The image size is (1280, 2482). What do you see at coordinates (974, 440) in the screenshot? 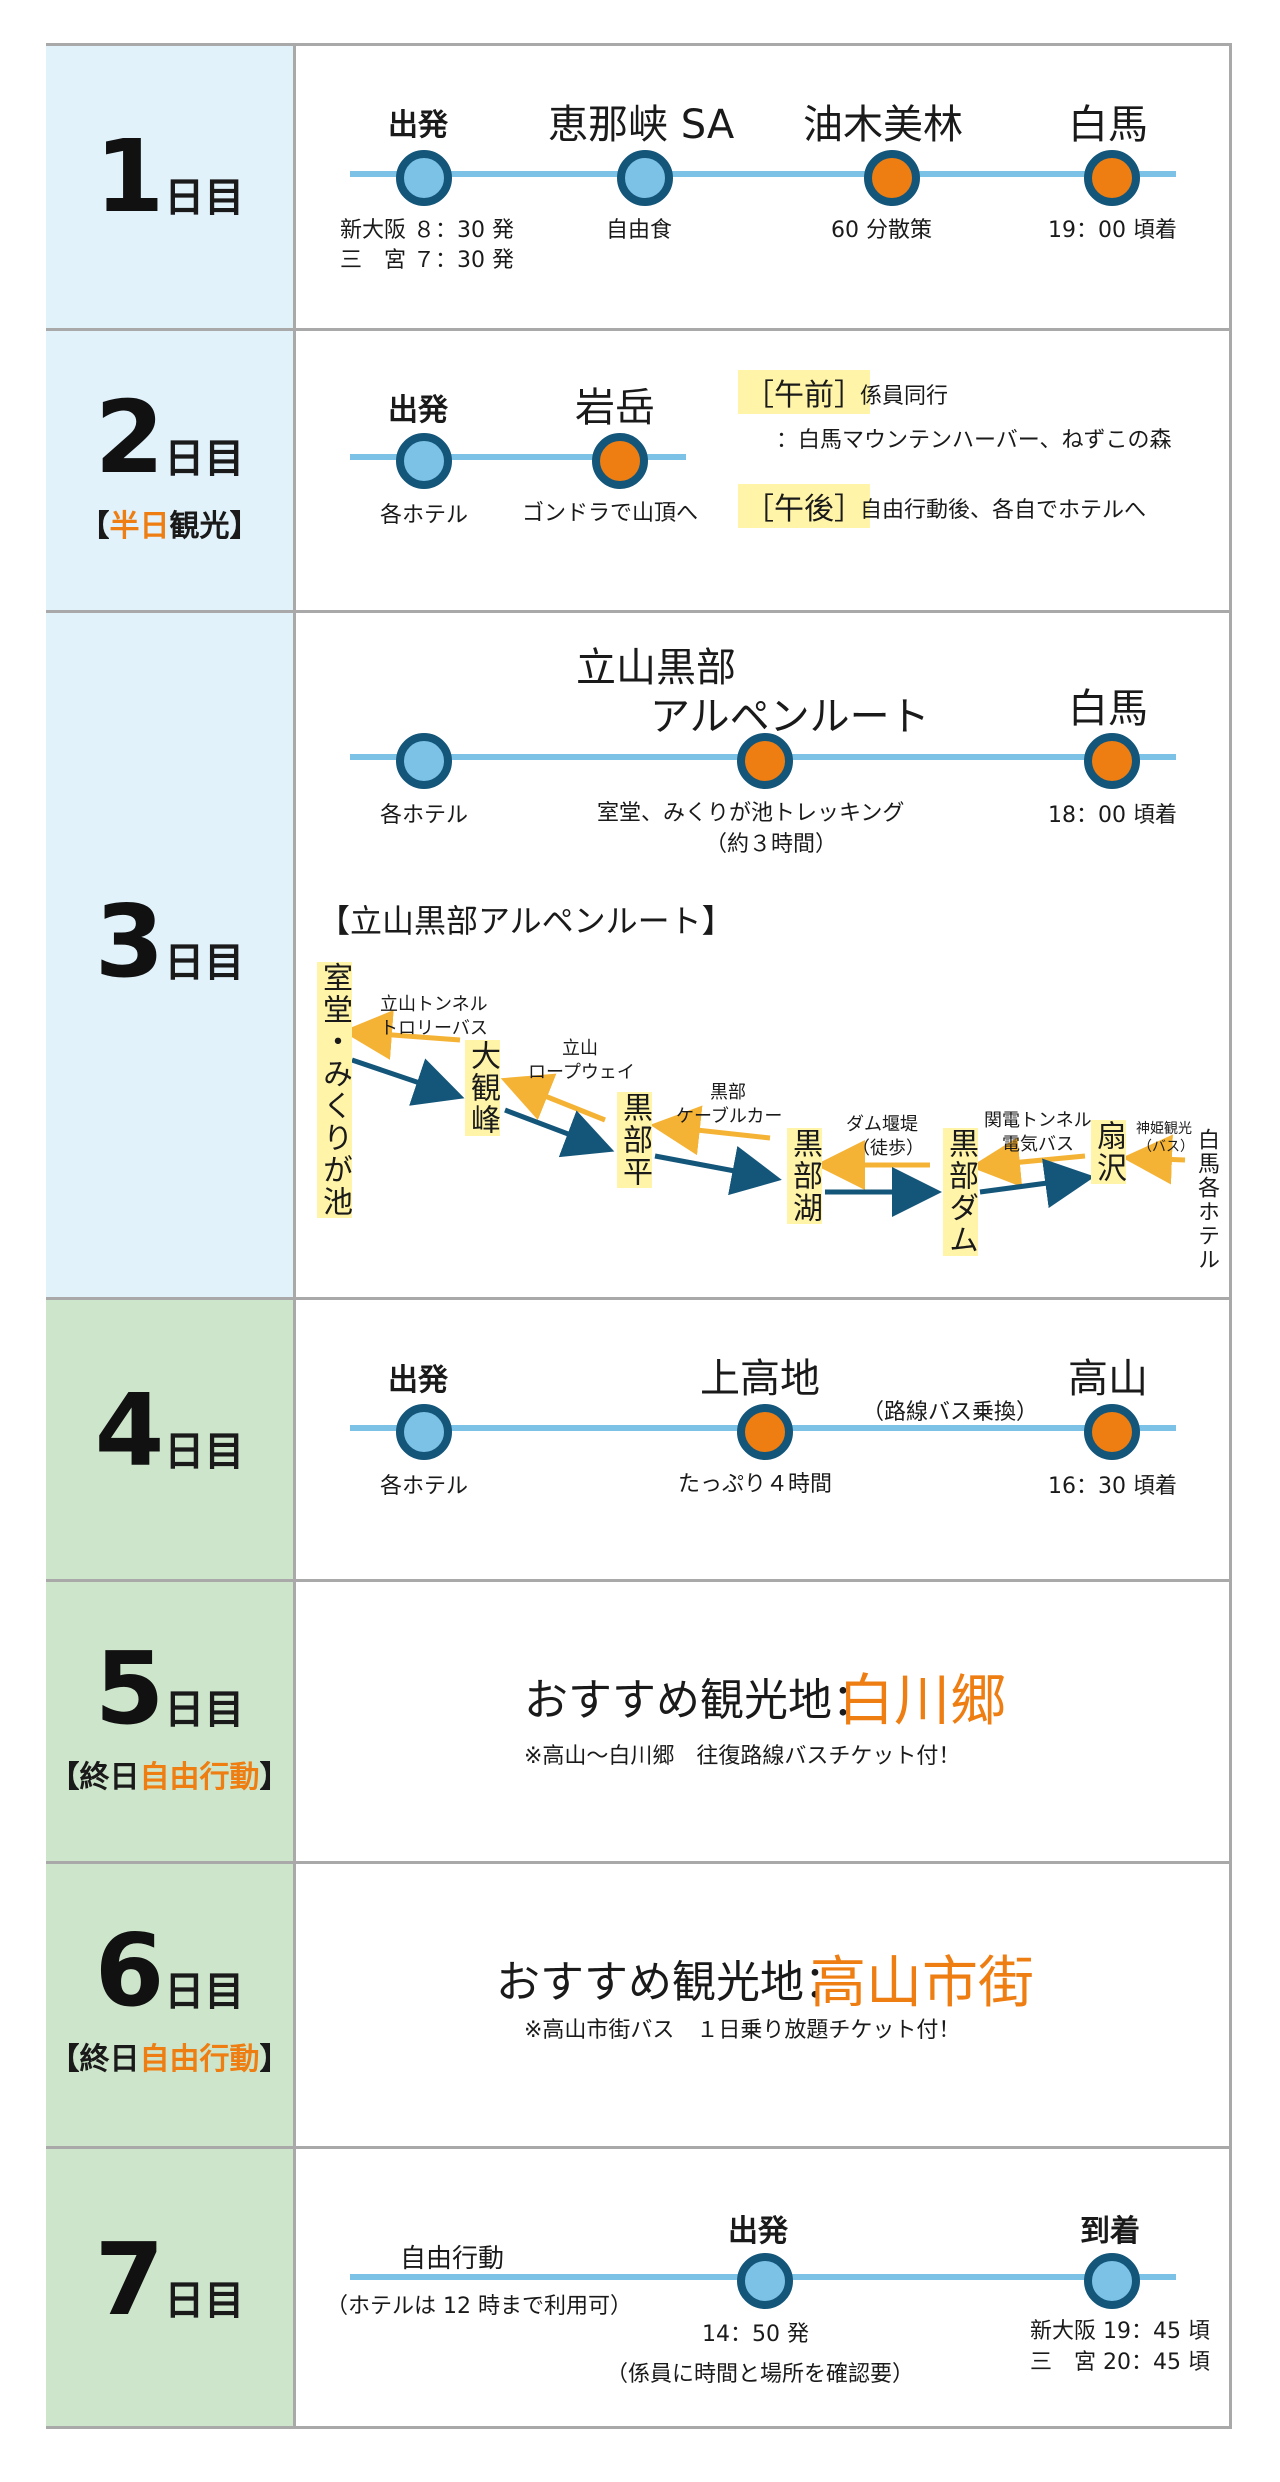
I see `am-text-detail: ：白馬マウンテンハーバー、ねずこの森` at bounding box center [974, 440].